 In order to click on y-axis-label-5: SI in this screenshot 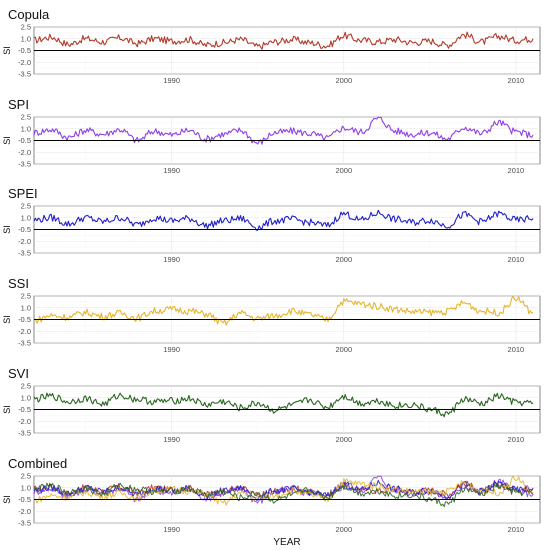, I will do `click(7, 499)`.